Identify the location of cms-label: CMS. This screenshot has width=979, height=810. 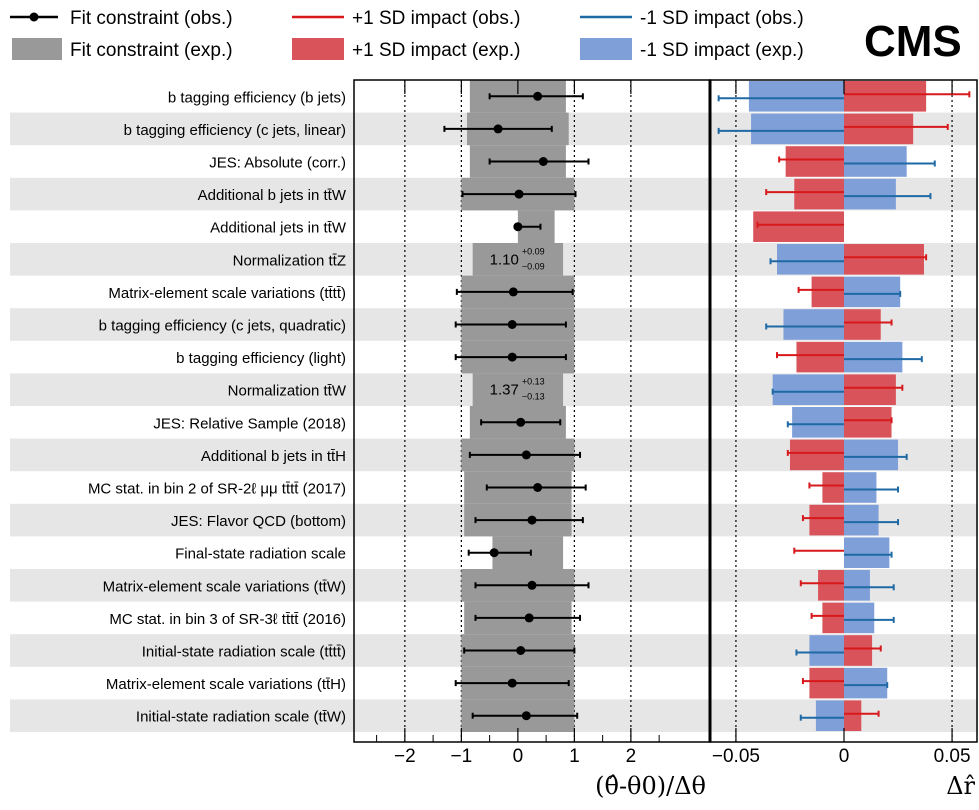
(913, 41).